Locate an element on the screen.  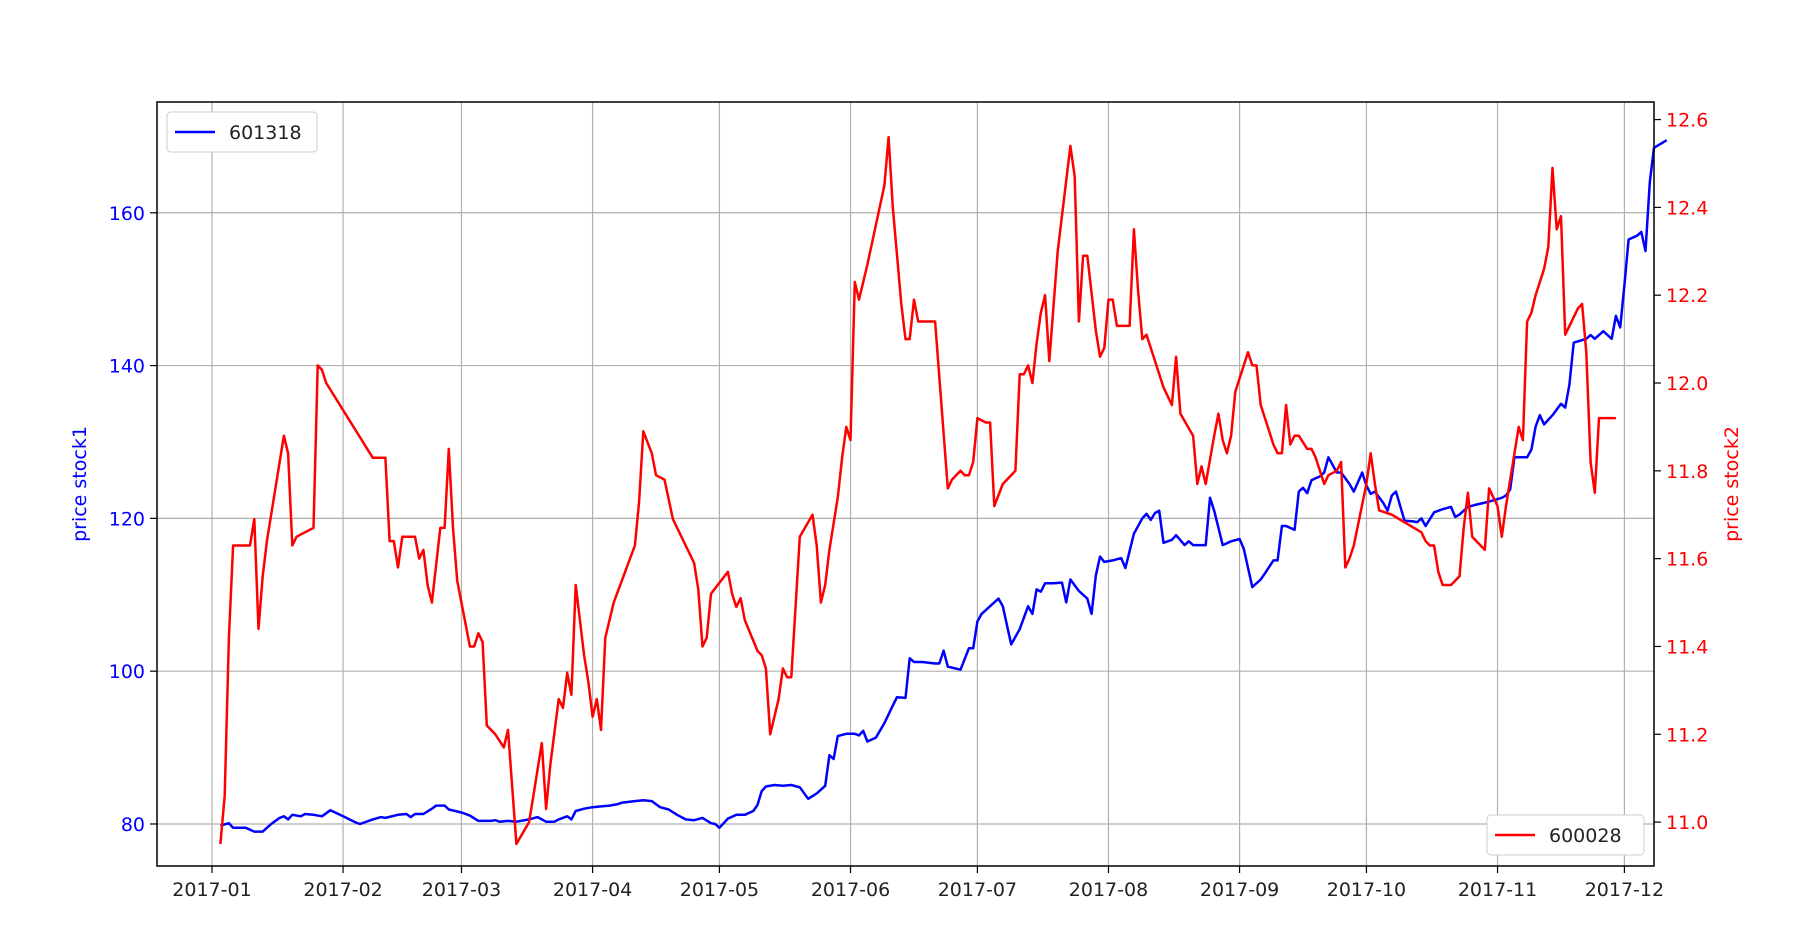
x-tick-label: 2017-05 is located at coordinates (719, 890).